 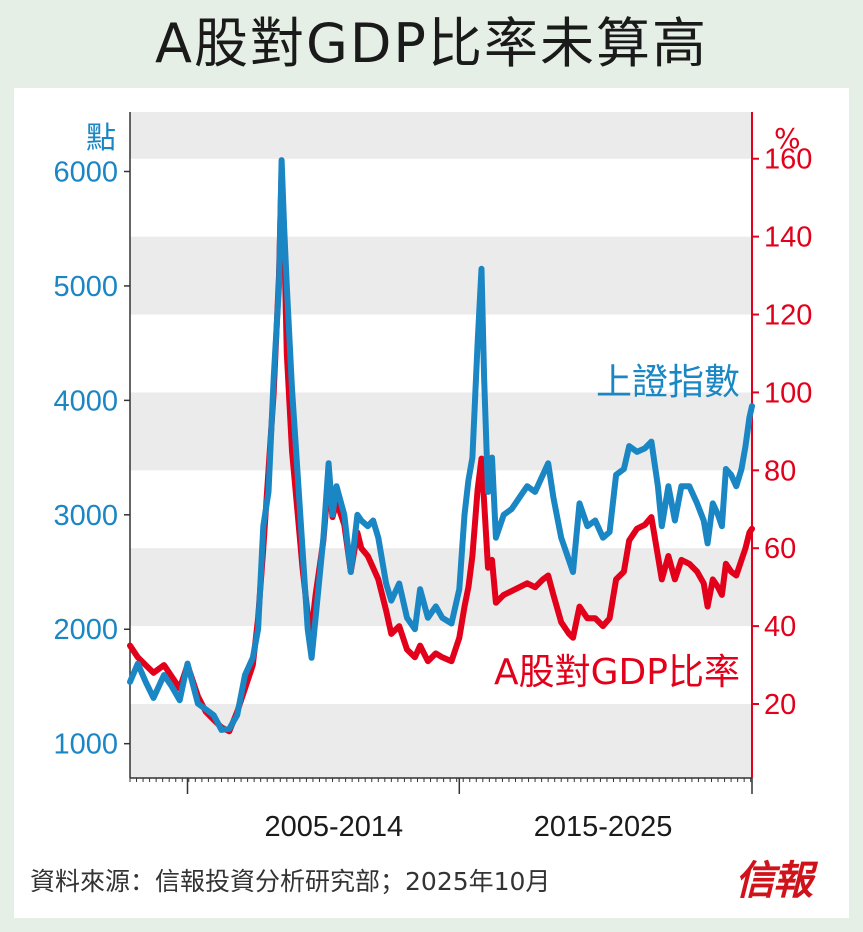 I want to click on right-axis-tick-label: 60, so click(x=780, y=549).